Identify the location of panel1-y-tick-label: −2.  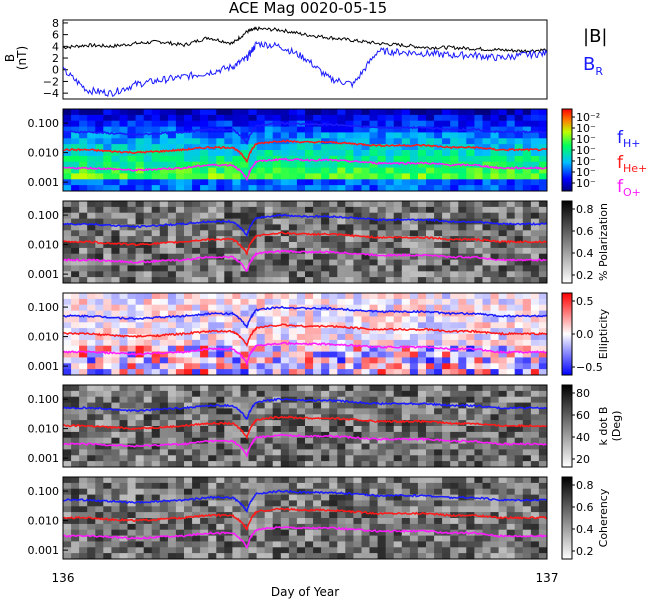
(51, 81).